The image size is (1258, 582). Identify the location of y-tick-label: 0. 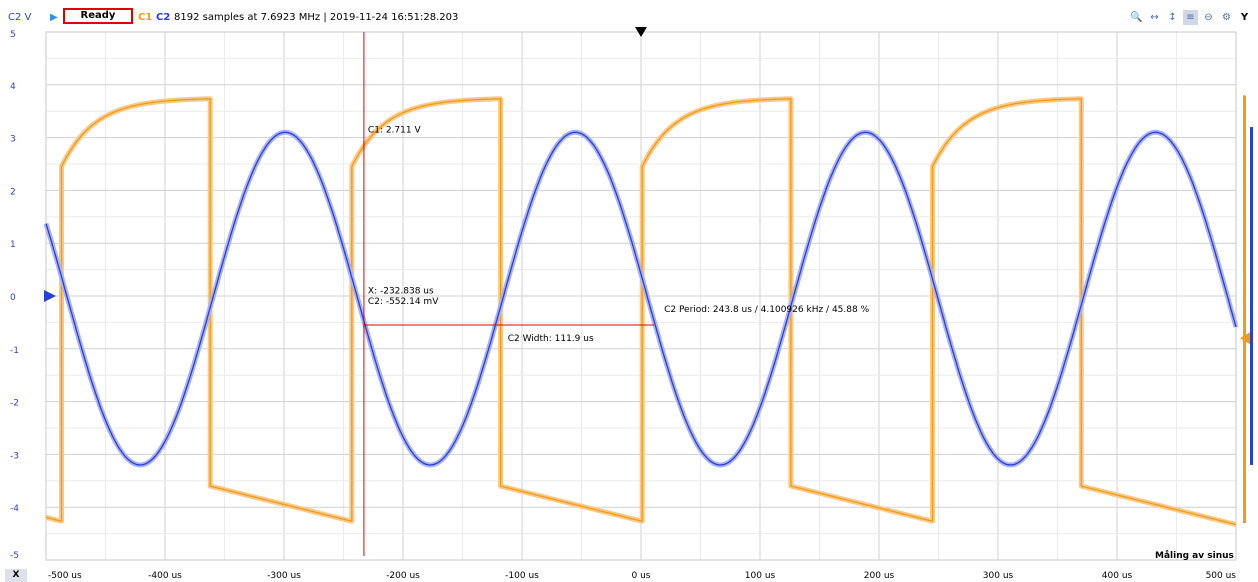
(13, 298).